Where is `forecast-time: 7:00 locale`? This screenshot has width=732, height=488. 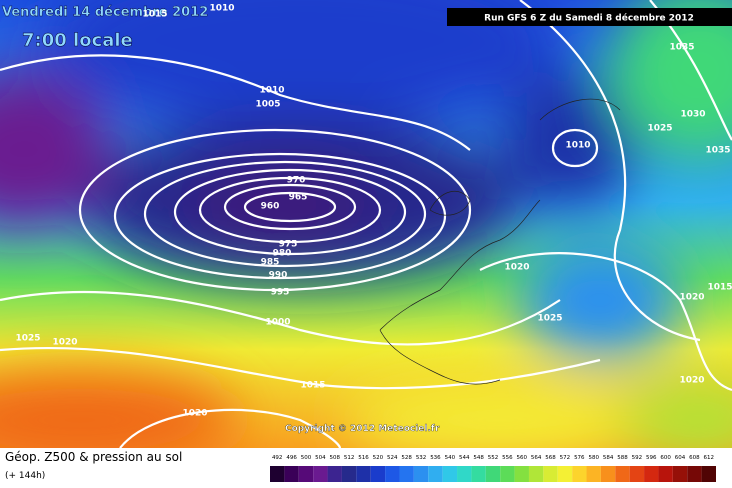 forecast-time: 7:00 locale is located at coordinates (77, 40).